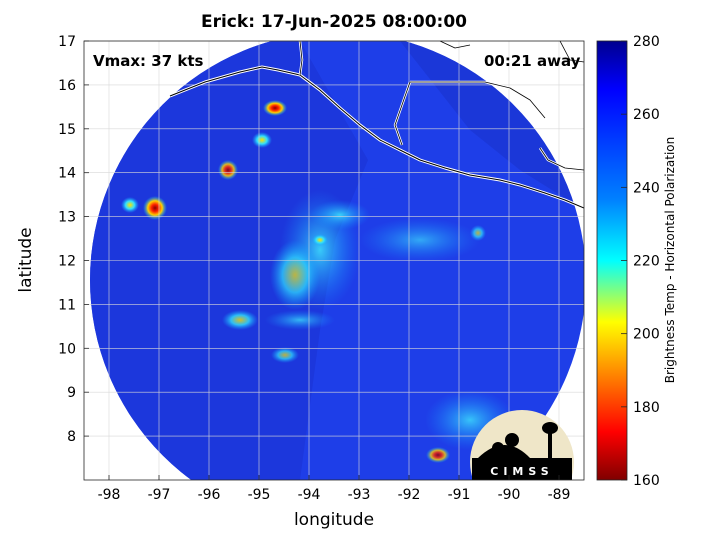  I want to click on figure-title: Erick: 17-Jun-2025 08:00:00, so click(334, 22).